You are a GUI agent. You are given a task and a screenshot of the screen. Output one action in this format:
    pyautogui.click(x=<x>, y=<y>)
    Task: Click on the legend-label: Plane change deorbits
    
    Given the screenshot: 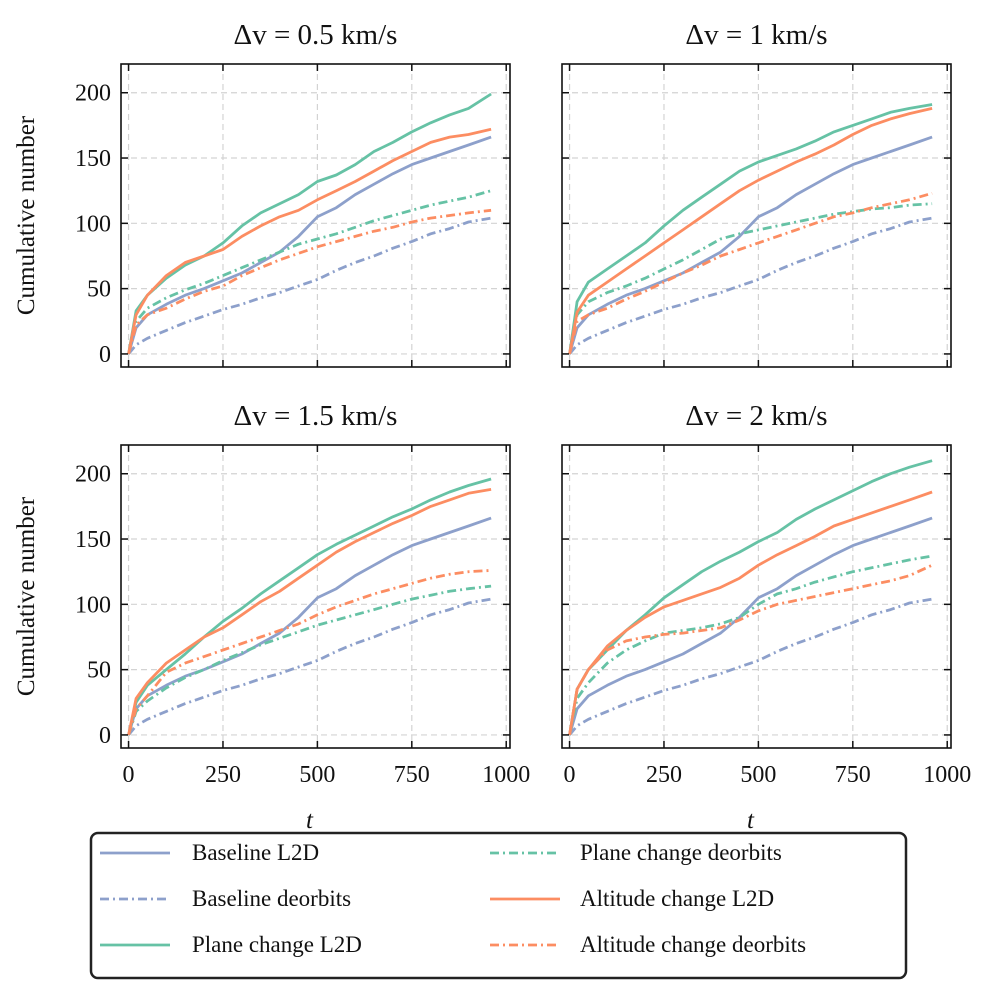 What is the action you would take?
    pyautogui.click(x=681, y=852)
    